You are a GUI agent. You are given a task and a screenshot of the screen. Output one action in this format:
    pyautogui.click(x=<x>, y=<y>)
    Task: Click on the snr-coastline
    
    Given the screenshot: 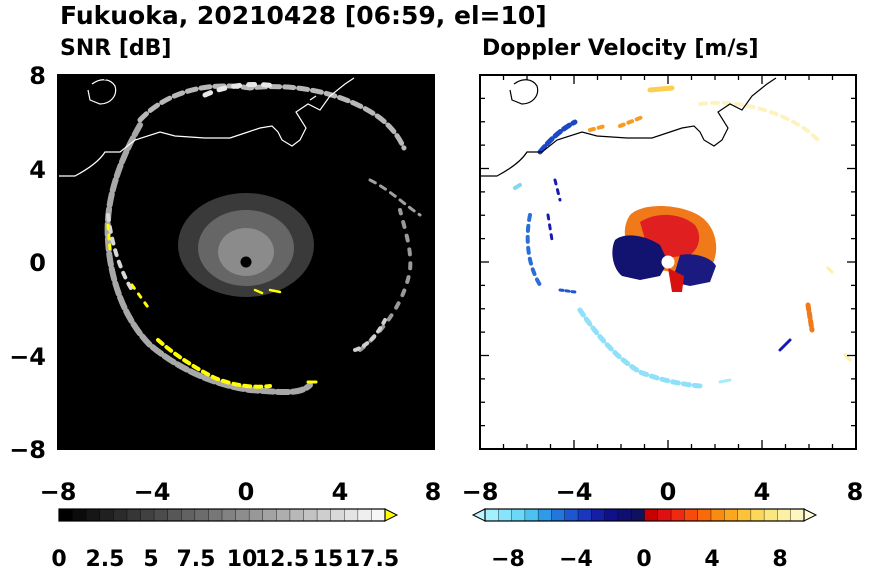 What is the action you would take?
    pyautogui.click(x=206, y=127)
    